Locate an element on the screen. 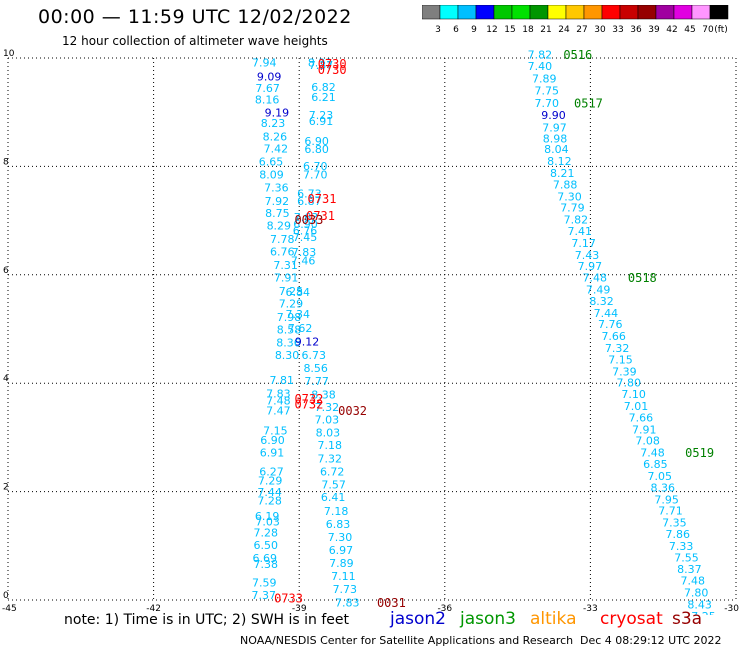 This screenshot has width=740, height=650. wave-height-point: 7.81 is located at coordinates (281, 380).